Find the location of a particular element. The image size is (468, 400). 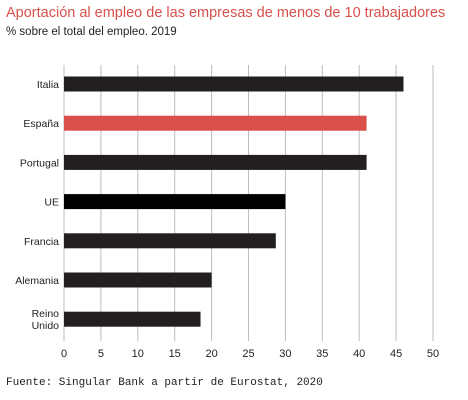

x-tick-label: 10 is located at coordinates (138, 354).